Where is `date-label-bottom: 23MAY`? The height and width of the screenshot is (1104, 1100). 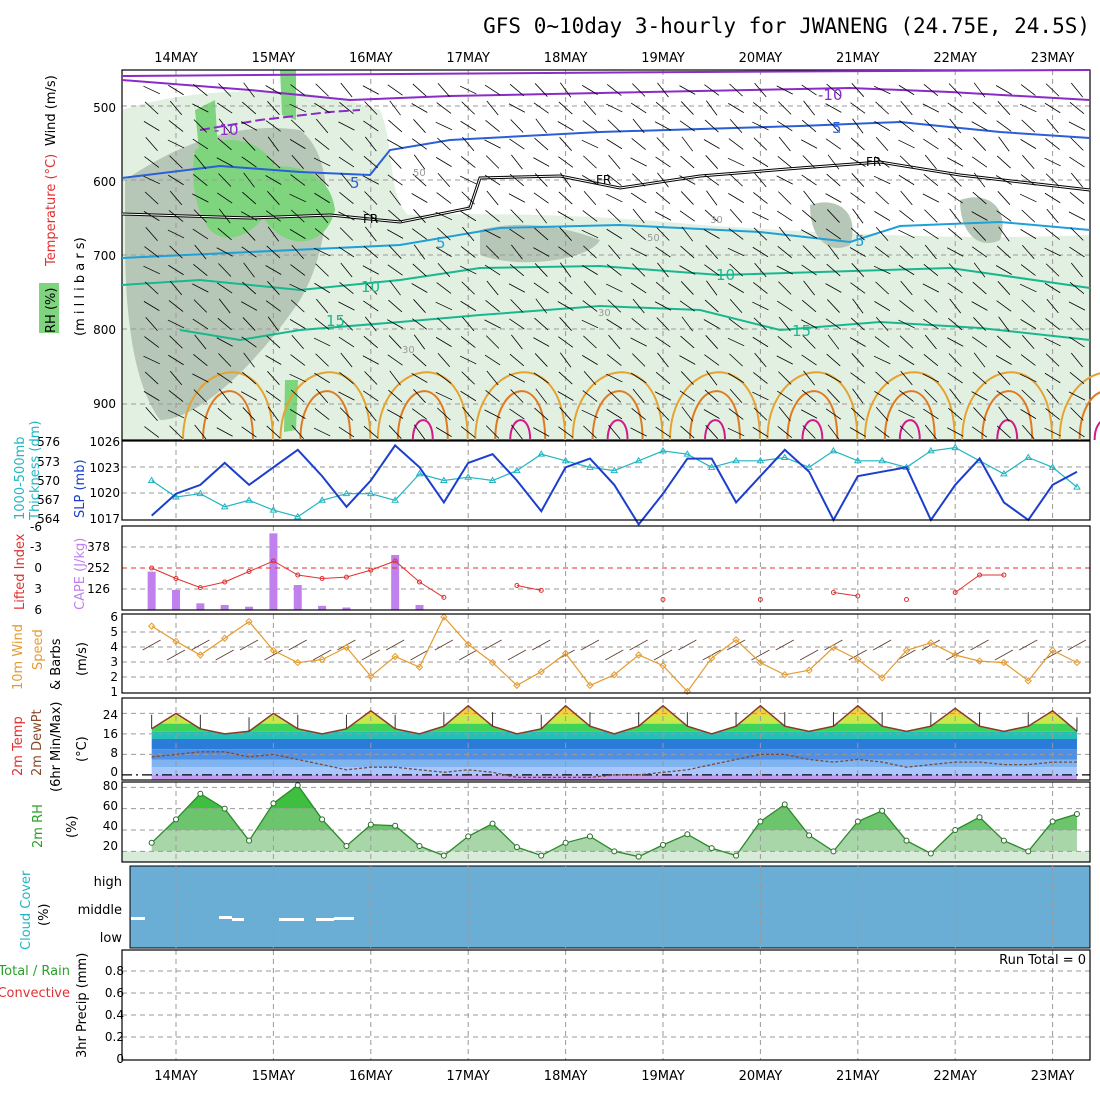 date-label-bottom: 23MAY is located at coordinates (1053, 1076).